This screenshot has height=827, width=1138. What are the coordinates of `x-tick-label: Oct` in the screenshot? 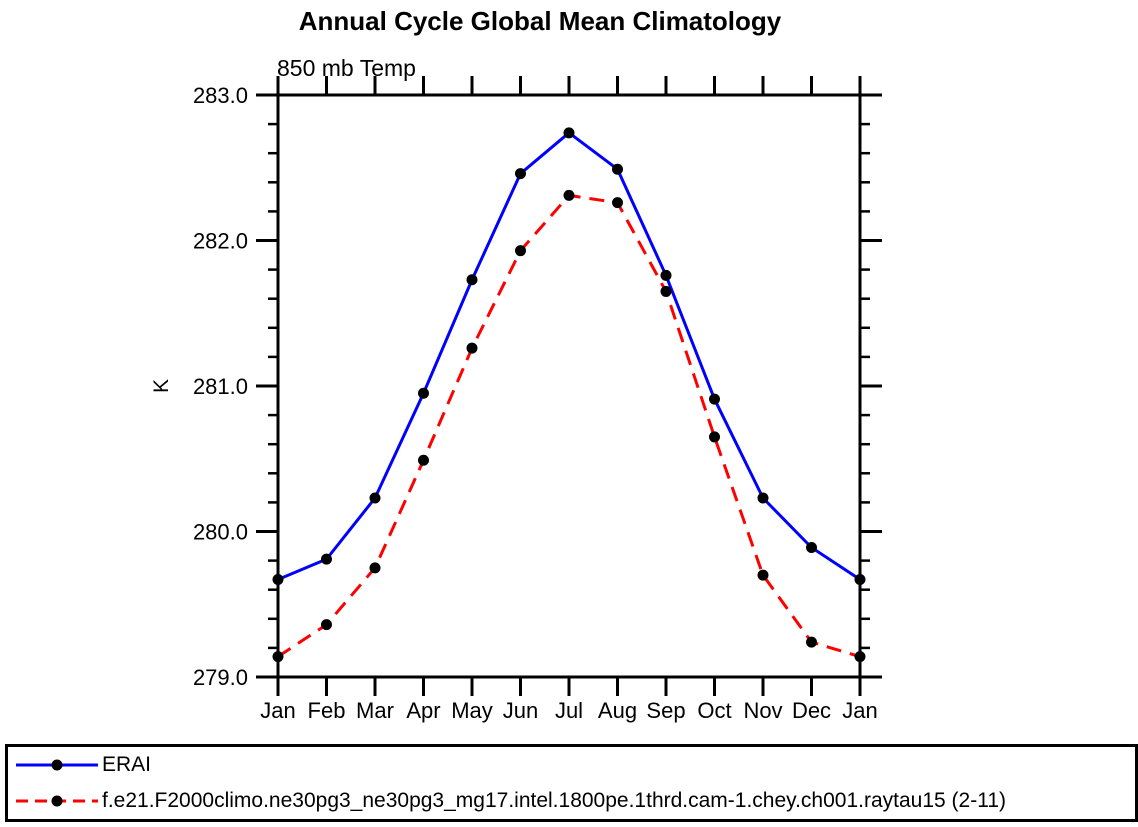 It's located at (714, 710).